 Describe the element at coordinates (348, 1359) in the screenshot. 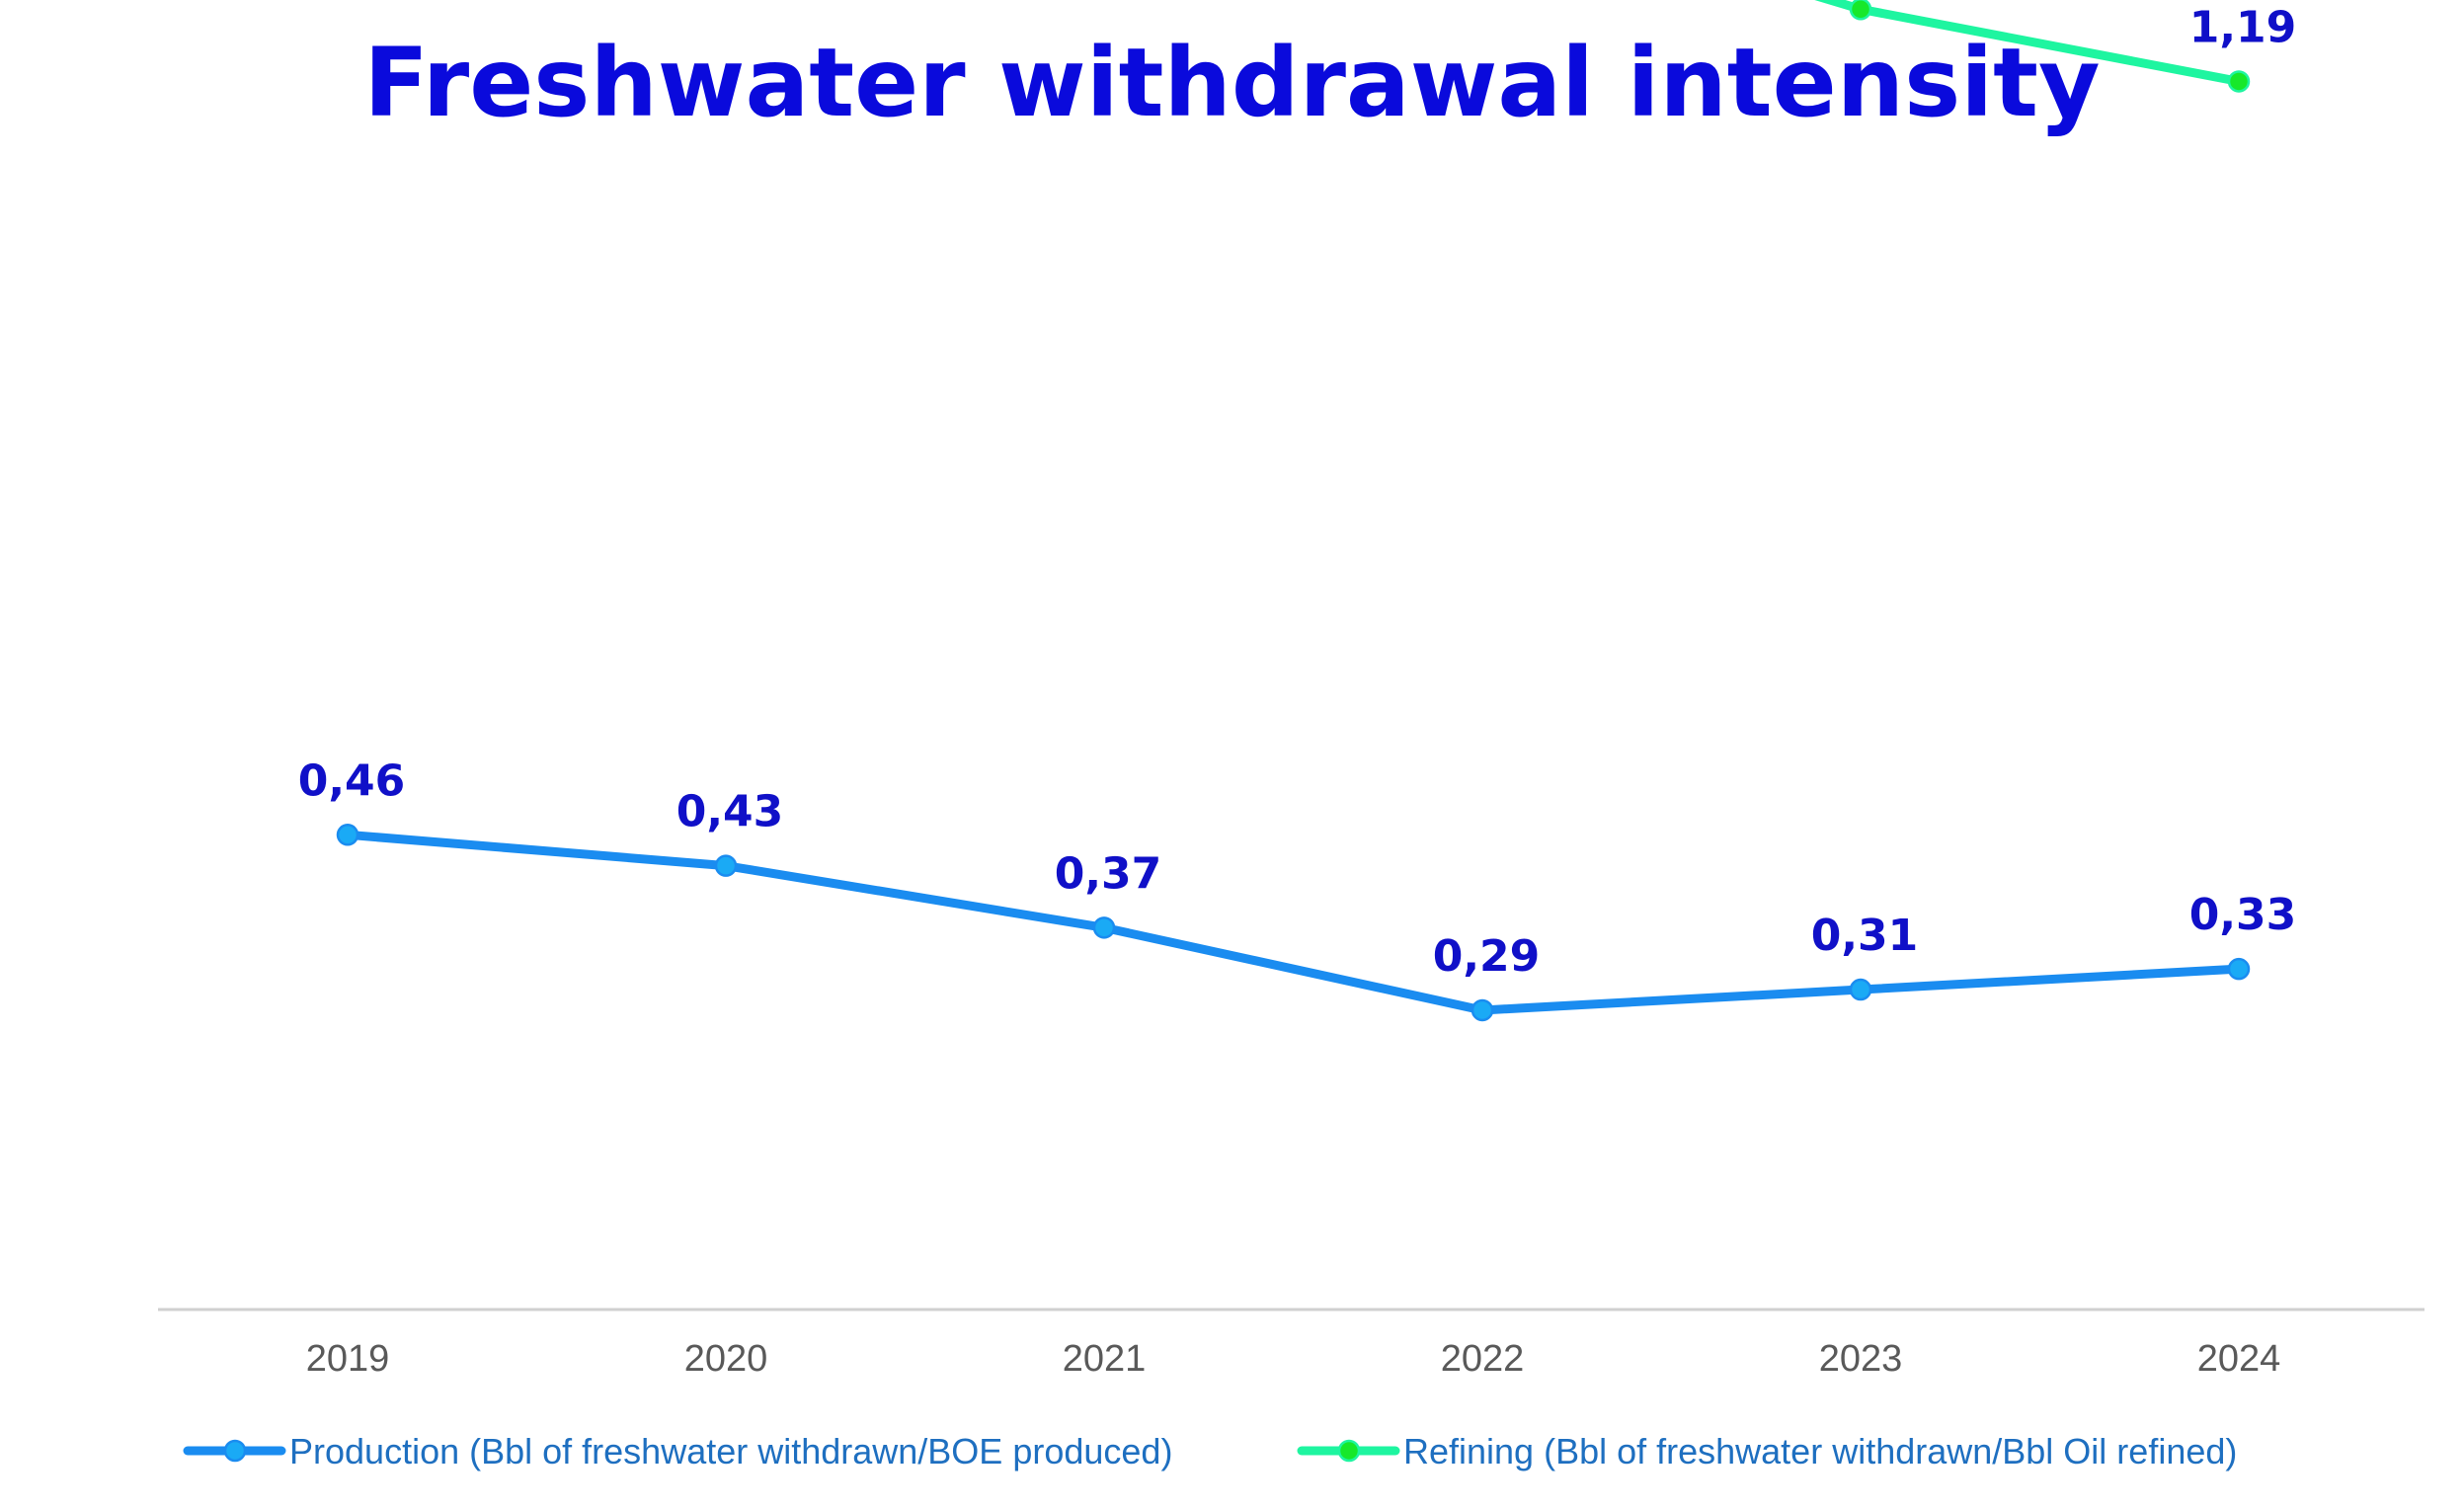

I see `x-tick-label: 2019` at that location.